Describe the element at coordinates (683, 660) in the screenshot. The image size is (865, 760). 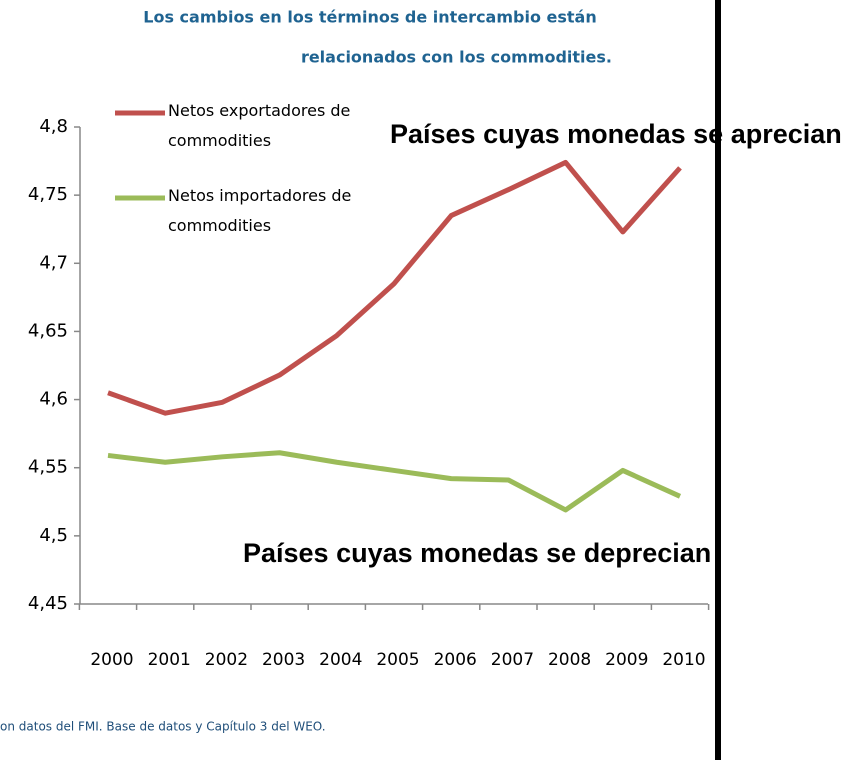
I see `x-tick-label: 2010` at that location.